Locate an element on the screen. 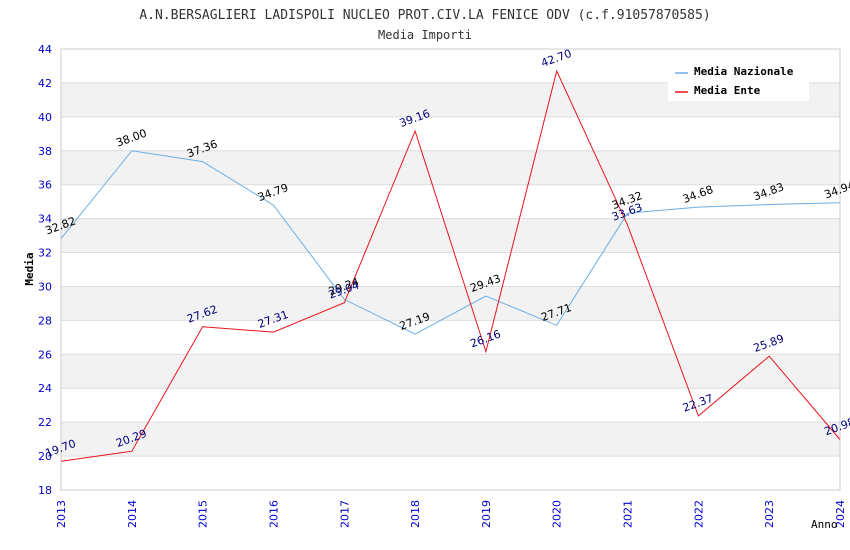  x-tick-label: 2015 is located at coordinates (203, 514).